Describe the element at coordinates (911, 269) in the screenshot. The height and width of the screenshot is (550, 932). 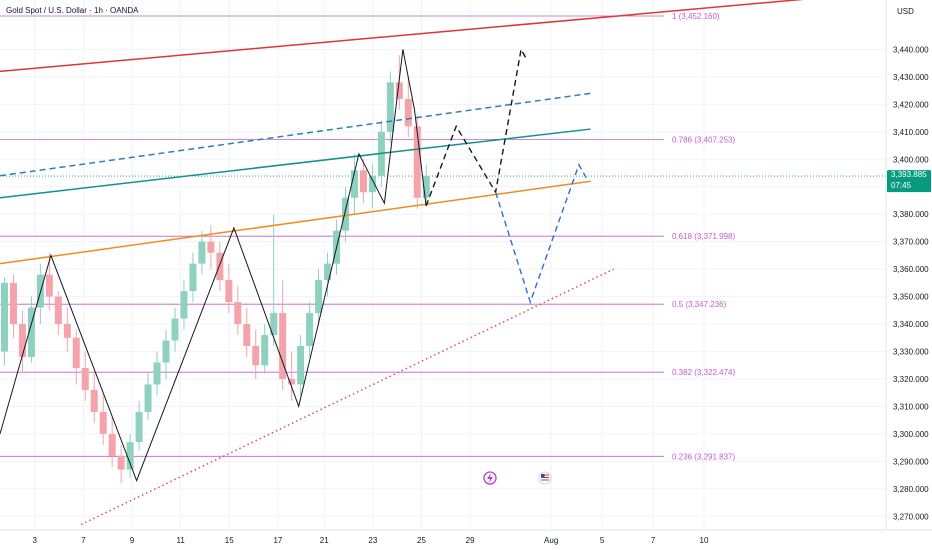
I see `price-tick-label: 3,360.000` at that location.